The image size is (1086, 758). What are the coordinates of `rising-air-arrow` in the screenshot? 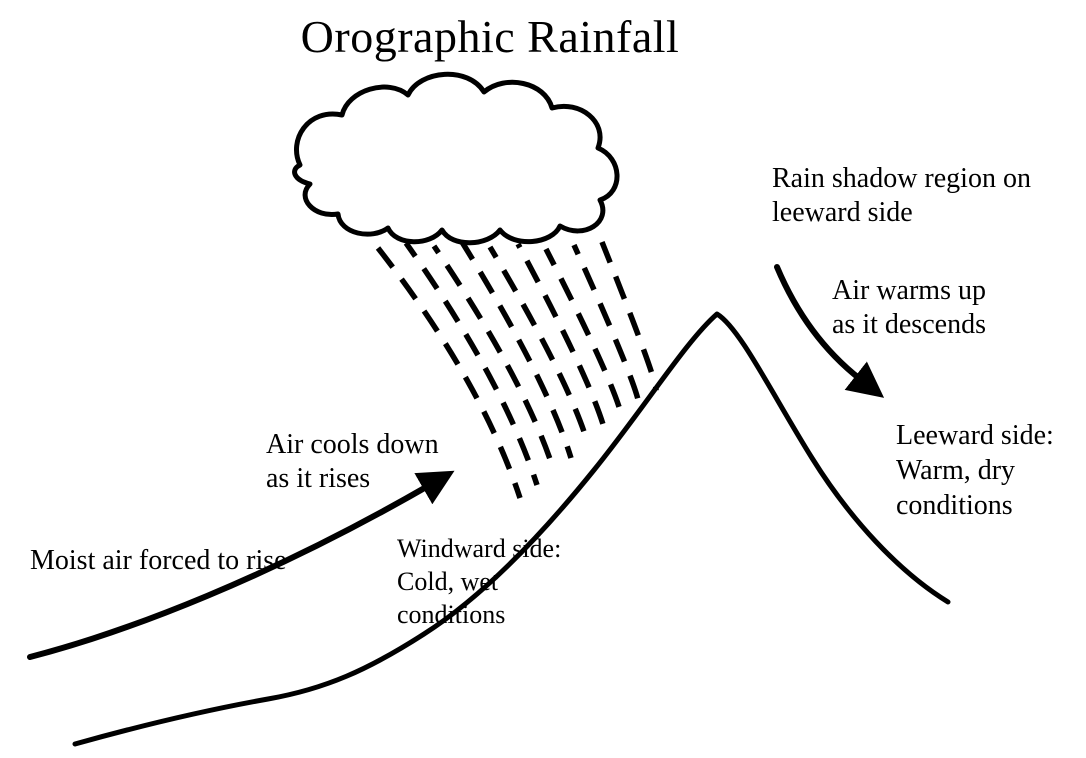 It's located at (241, 565).